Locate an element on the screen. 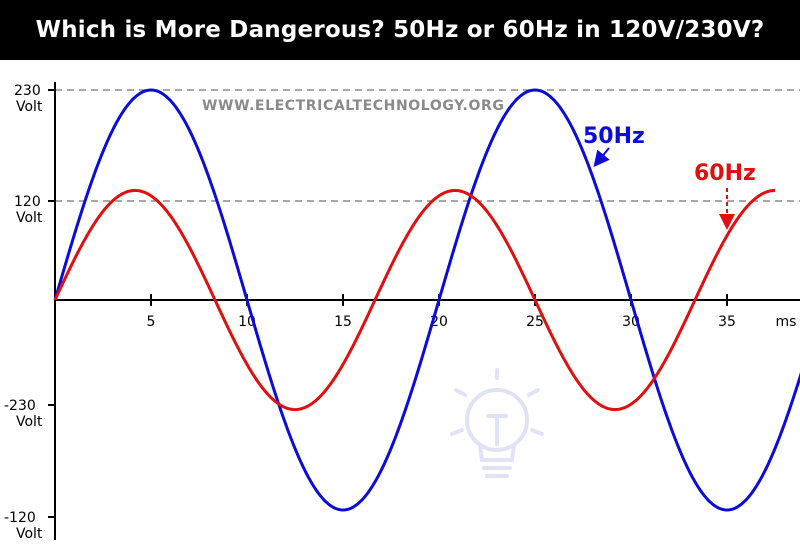 This screenshot has height=550, width=800. y-tick-label: 120 is located at coordinates (27, 202).